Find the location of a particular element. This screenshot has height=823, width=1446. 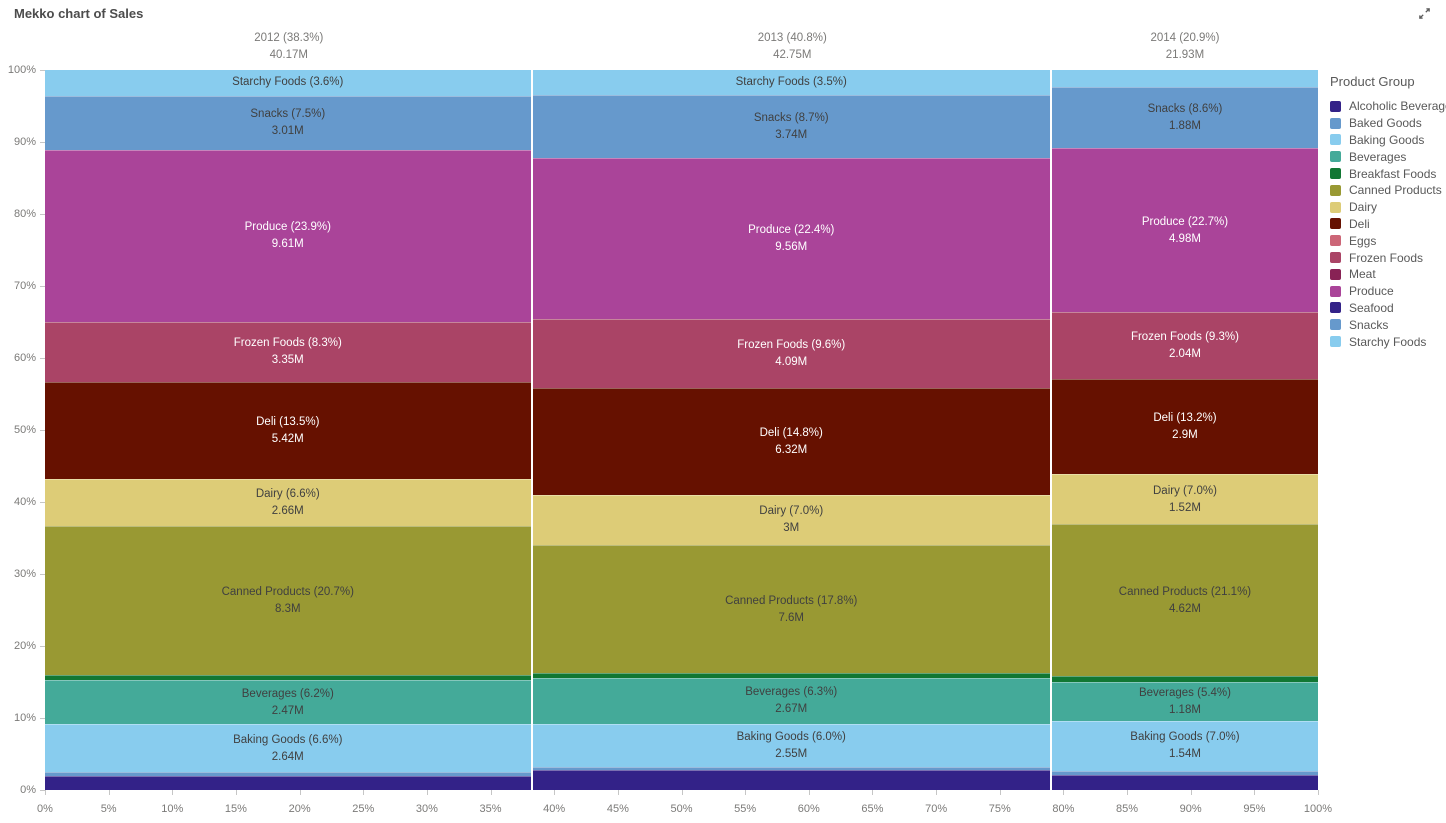

segment-label: Canned Products (17.8%) is located at coordinates (791, 600).